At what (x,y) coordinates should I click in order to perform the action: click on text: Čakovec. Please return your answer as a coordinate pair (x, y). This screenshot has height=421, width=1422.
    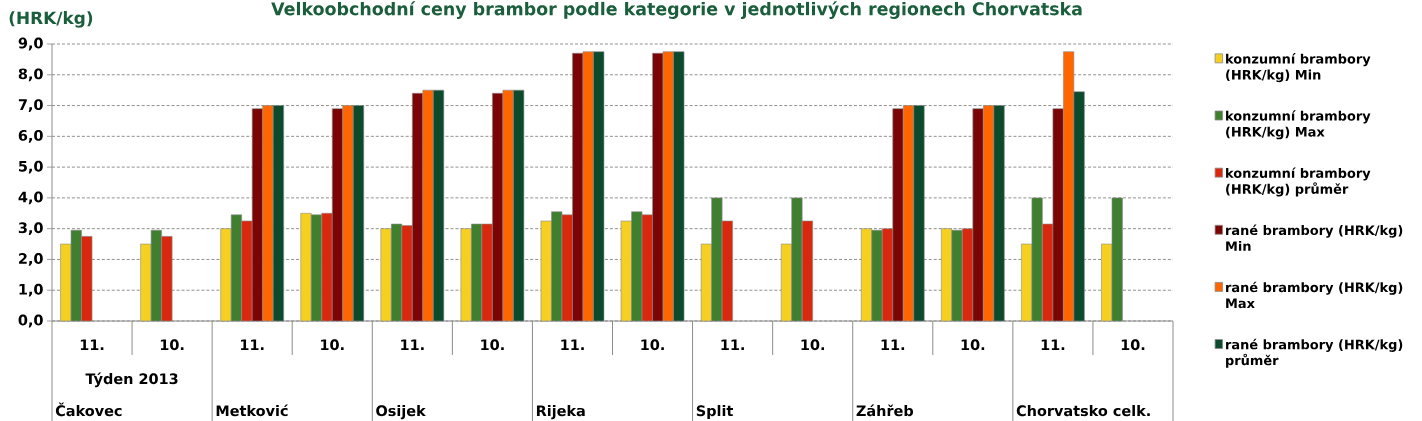
    Looking at the image, I should click on (88, 409).